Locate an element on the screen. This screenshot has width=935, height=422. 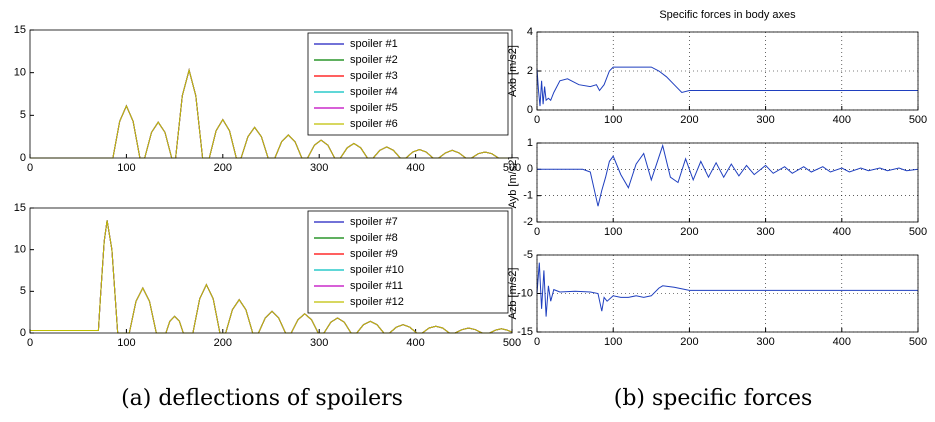
y-axis-label: Azb [m/s2] is located at coordinates (513, 294).